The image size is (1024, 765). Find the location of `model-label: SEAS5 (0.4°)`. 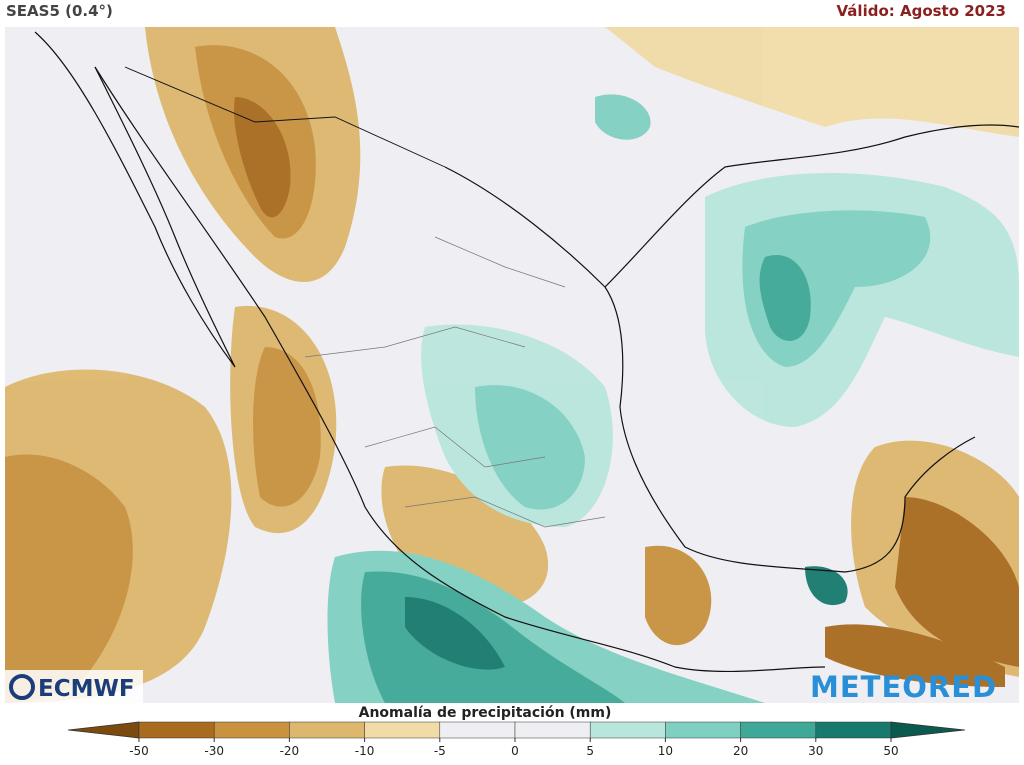

model-label: SEAS5 (0.4°) is located at coordinates (59, 11).